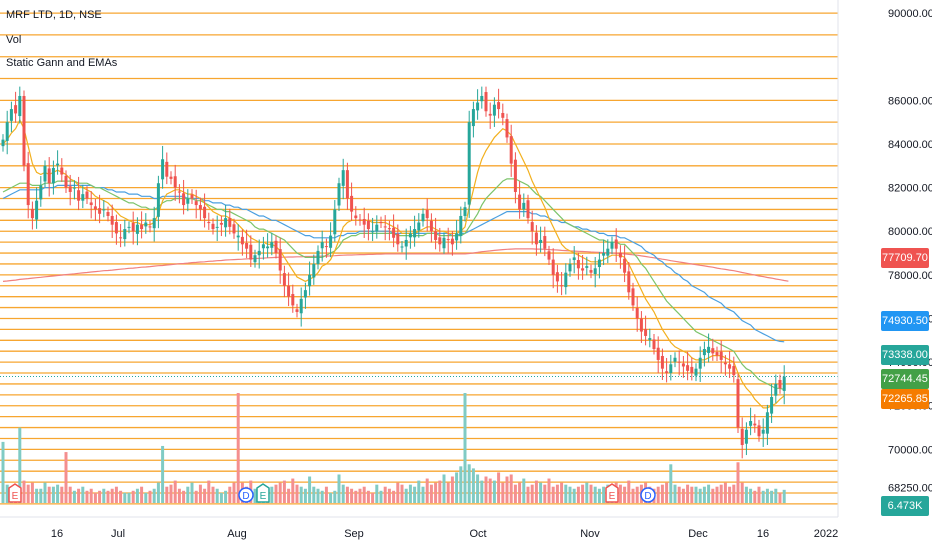 This screenshot has width=932, height=550. I want to click on last-price-tag: 73338.00, so click(905, 355).